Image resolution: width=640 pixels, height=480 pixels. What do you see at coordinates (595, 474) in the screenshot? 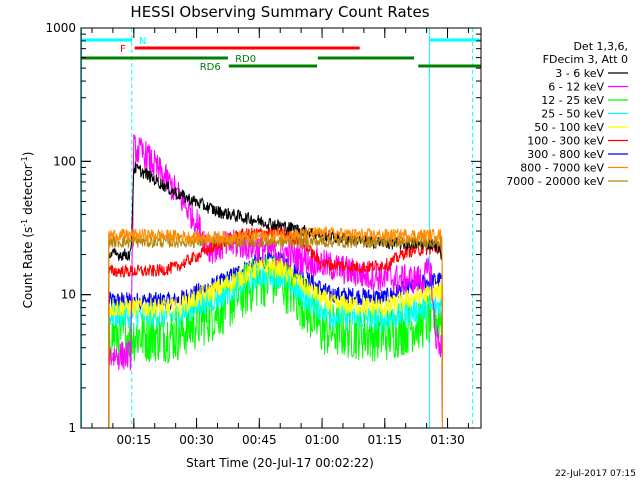
I see `footer-timestamp: 22-Jul-2017 07:15` at bounding box center [595, 474].